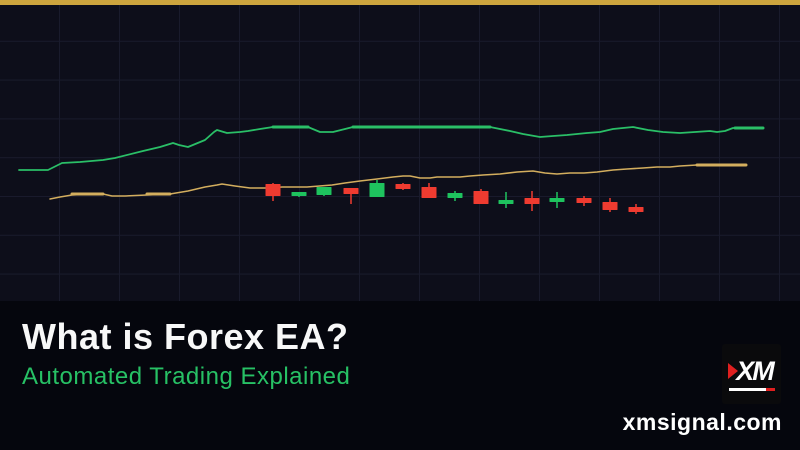  What do you see at coordinates (747, 389) in the screenshot?
I see `xm-logo-underline-white` at bounding box center [747, 389].